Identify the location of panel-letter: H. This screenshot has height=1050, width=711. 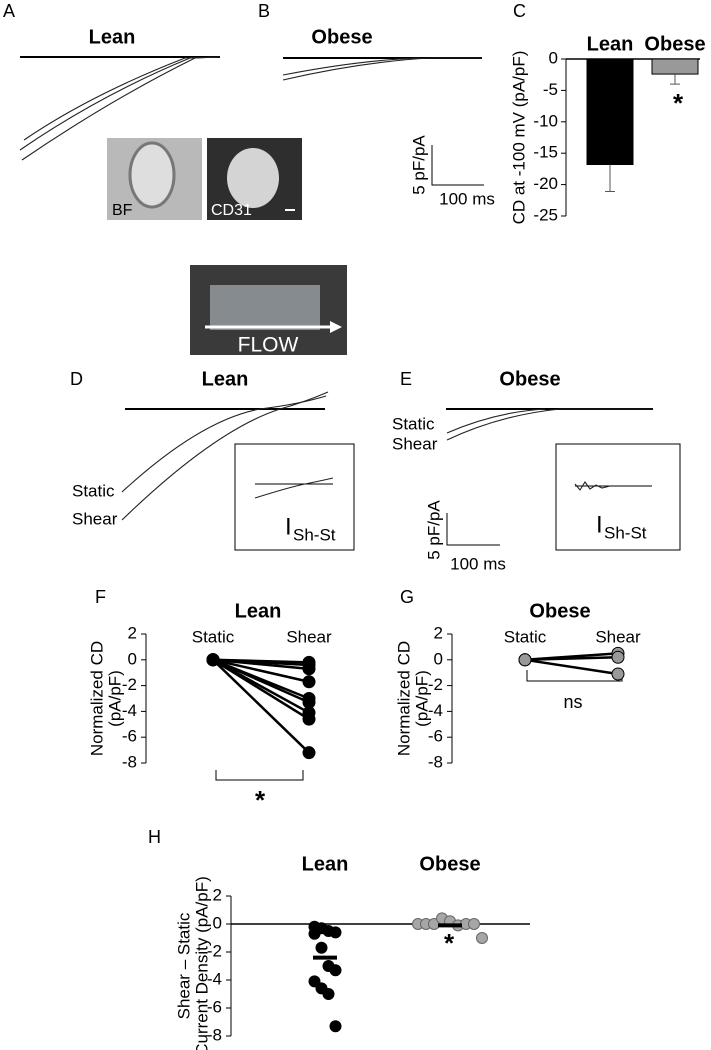
(154, 837).